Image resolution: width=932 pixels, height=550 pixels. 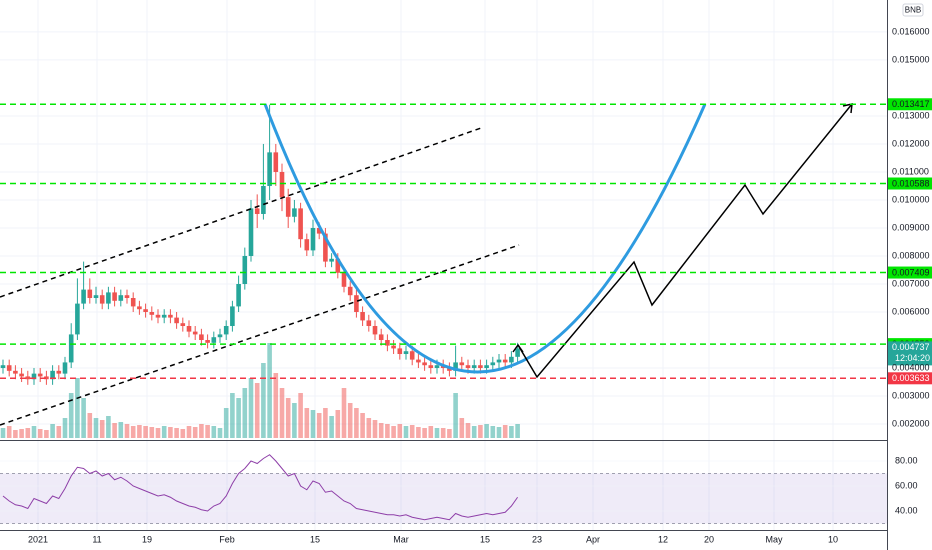 I want to click on rsi-pane, so click(x=443, y=489).